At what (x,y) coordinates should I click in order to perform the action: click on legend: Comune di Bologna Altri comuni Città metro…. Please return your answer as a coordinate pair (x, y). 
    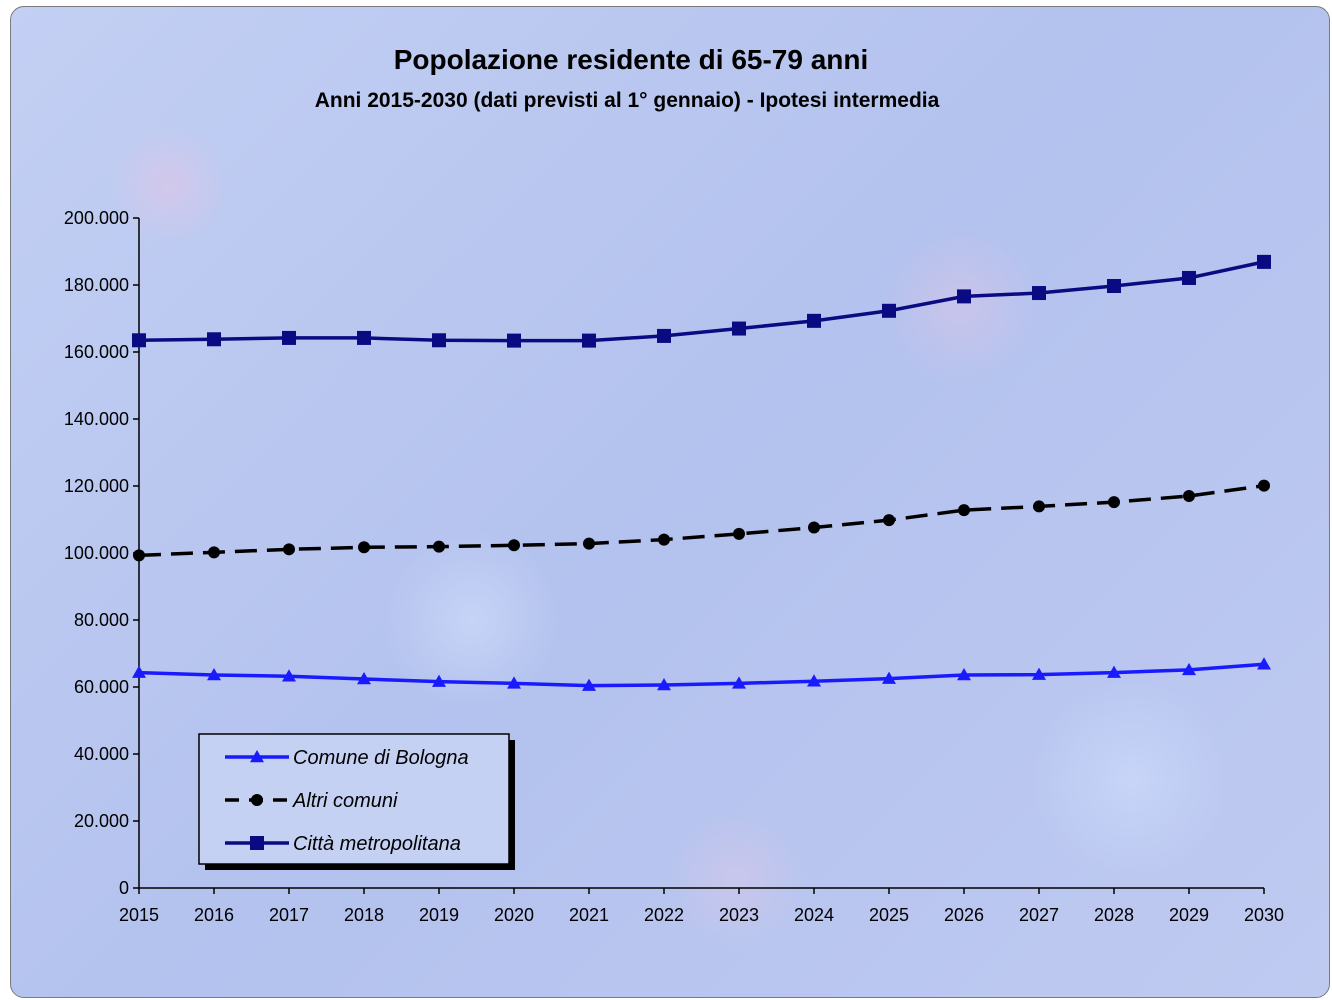
    Looking at the image, I should click on (356, 801).